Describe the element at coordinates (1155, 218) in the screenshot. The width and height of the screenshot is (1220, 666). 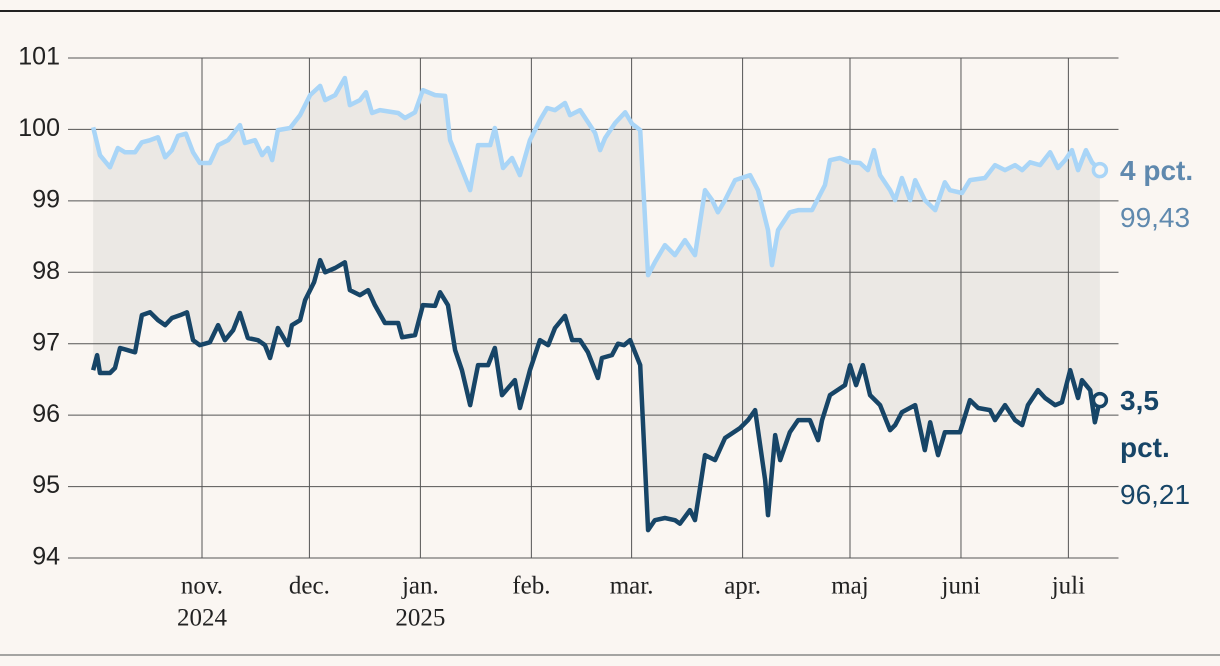
I see `end-value: 99,43` at that location.